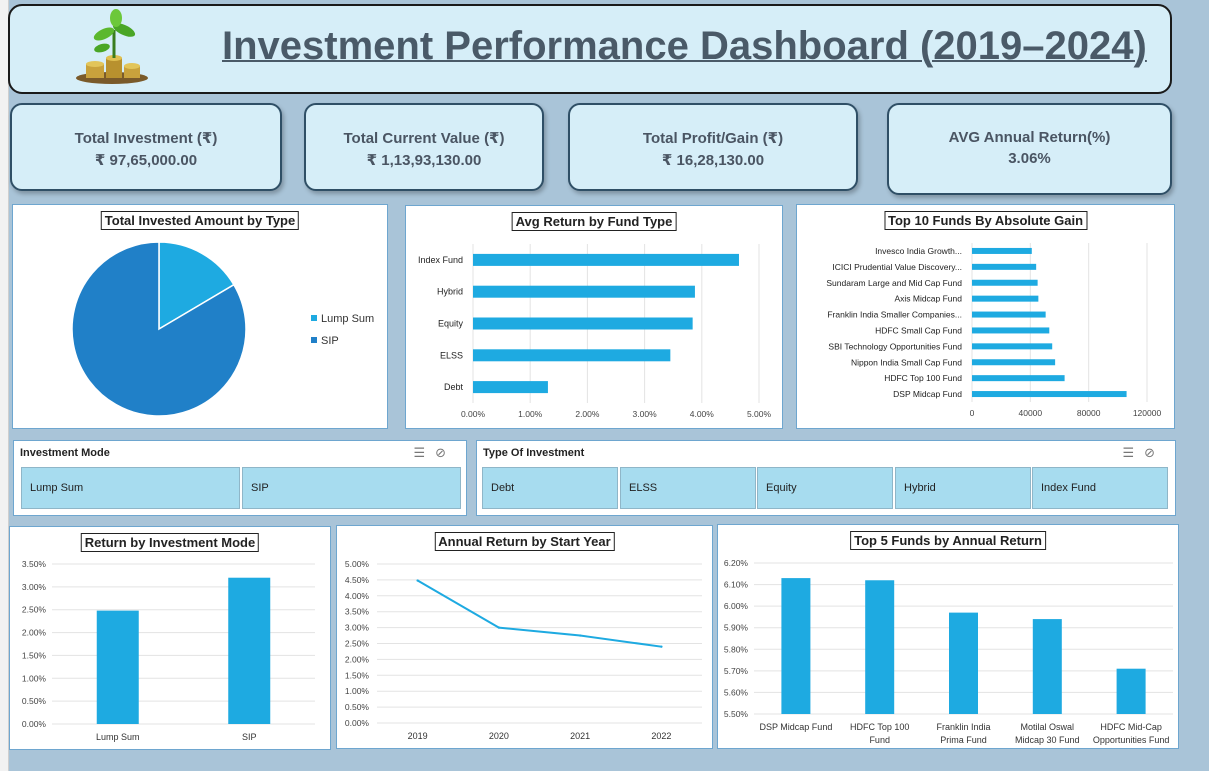 Image resolution: width=1209 pixels, height=771 pixels. I want to click on category-label: Equity, so click(451, 324).